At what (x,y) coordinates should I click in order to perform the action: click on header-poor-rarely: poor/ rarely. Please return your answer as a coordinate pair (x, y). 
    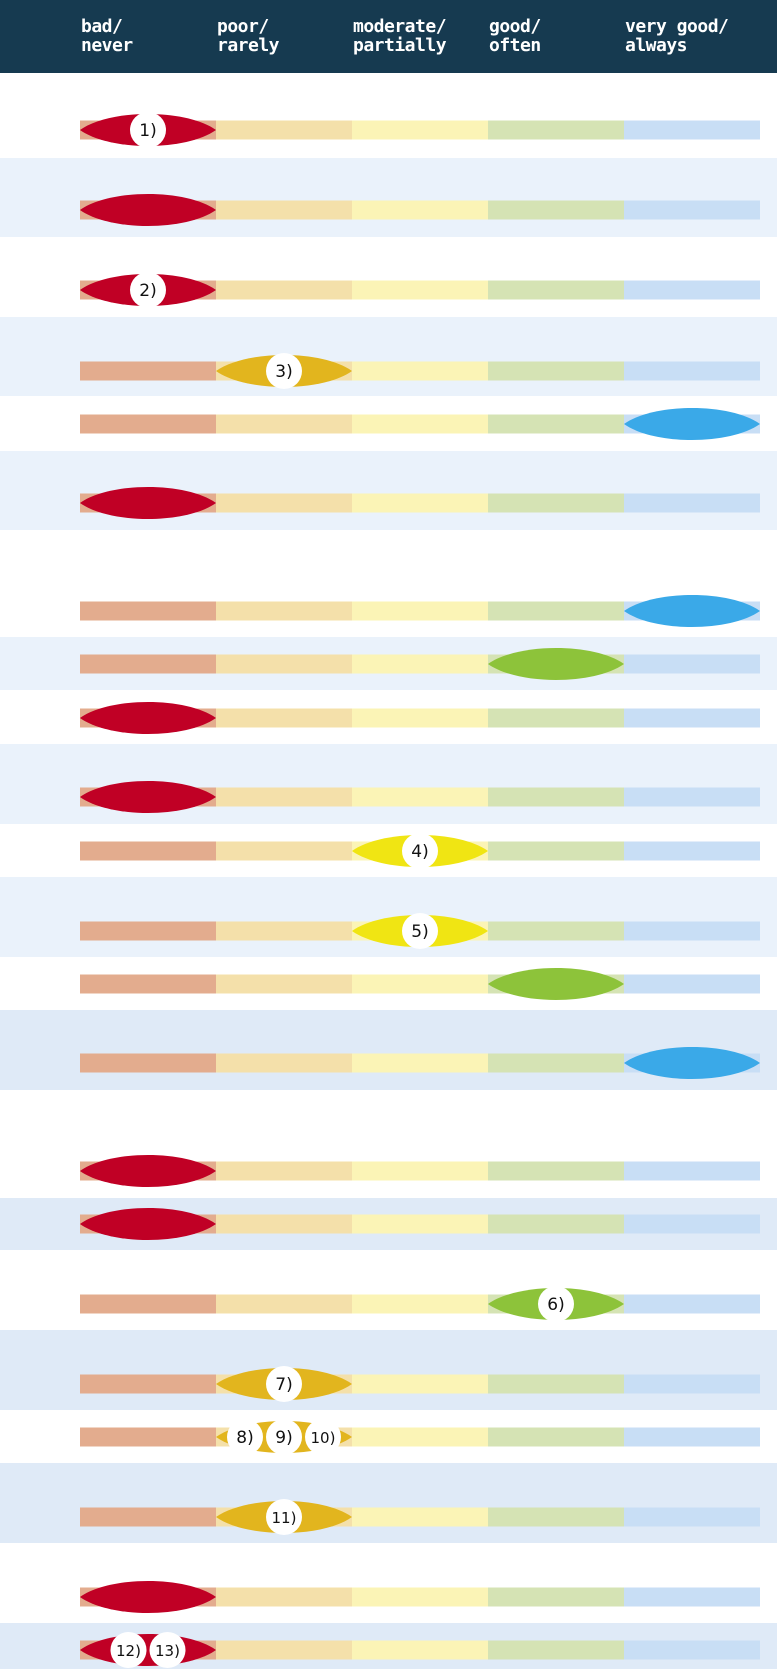
    Looking at the image, I should click on (285, 36).